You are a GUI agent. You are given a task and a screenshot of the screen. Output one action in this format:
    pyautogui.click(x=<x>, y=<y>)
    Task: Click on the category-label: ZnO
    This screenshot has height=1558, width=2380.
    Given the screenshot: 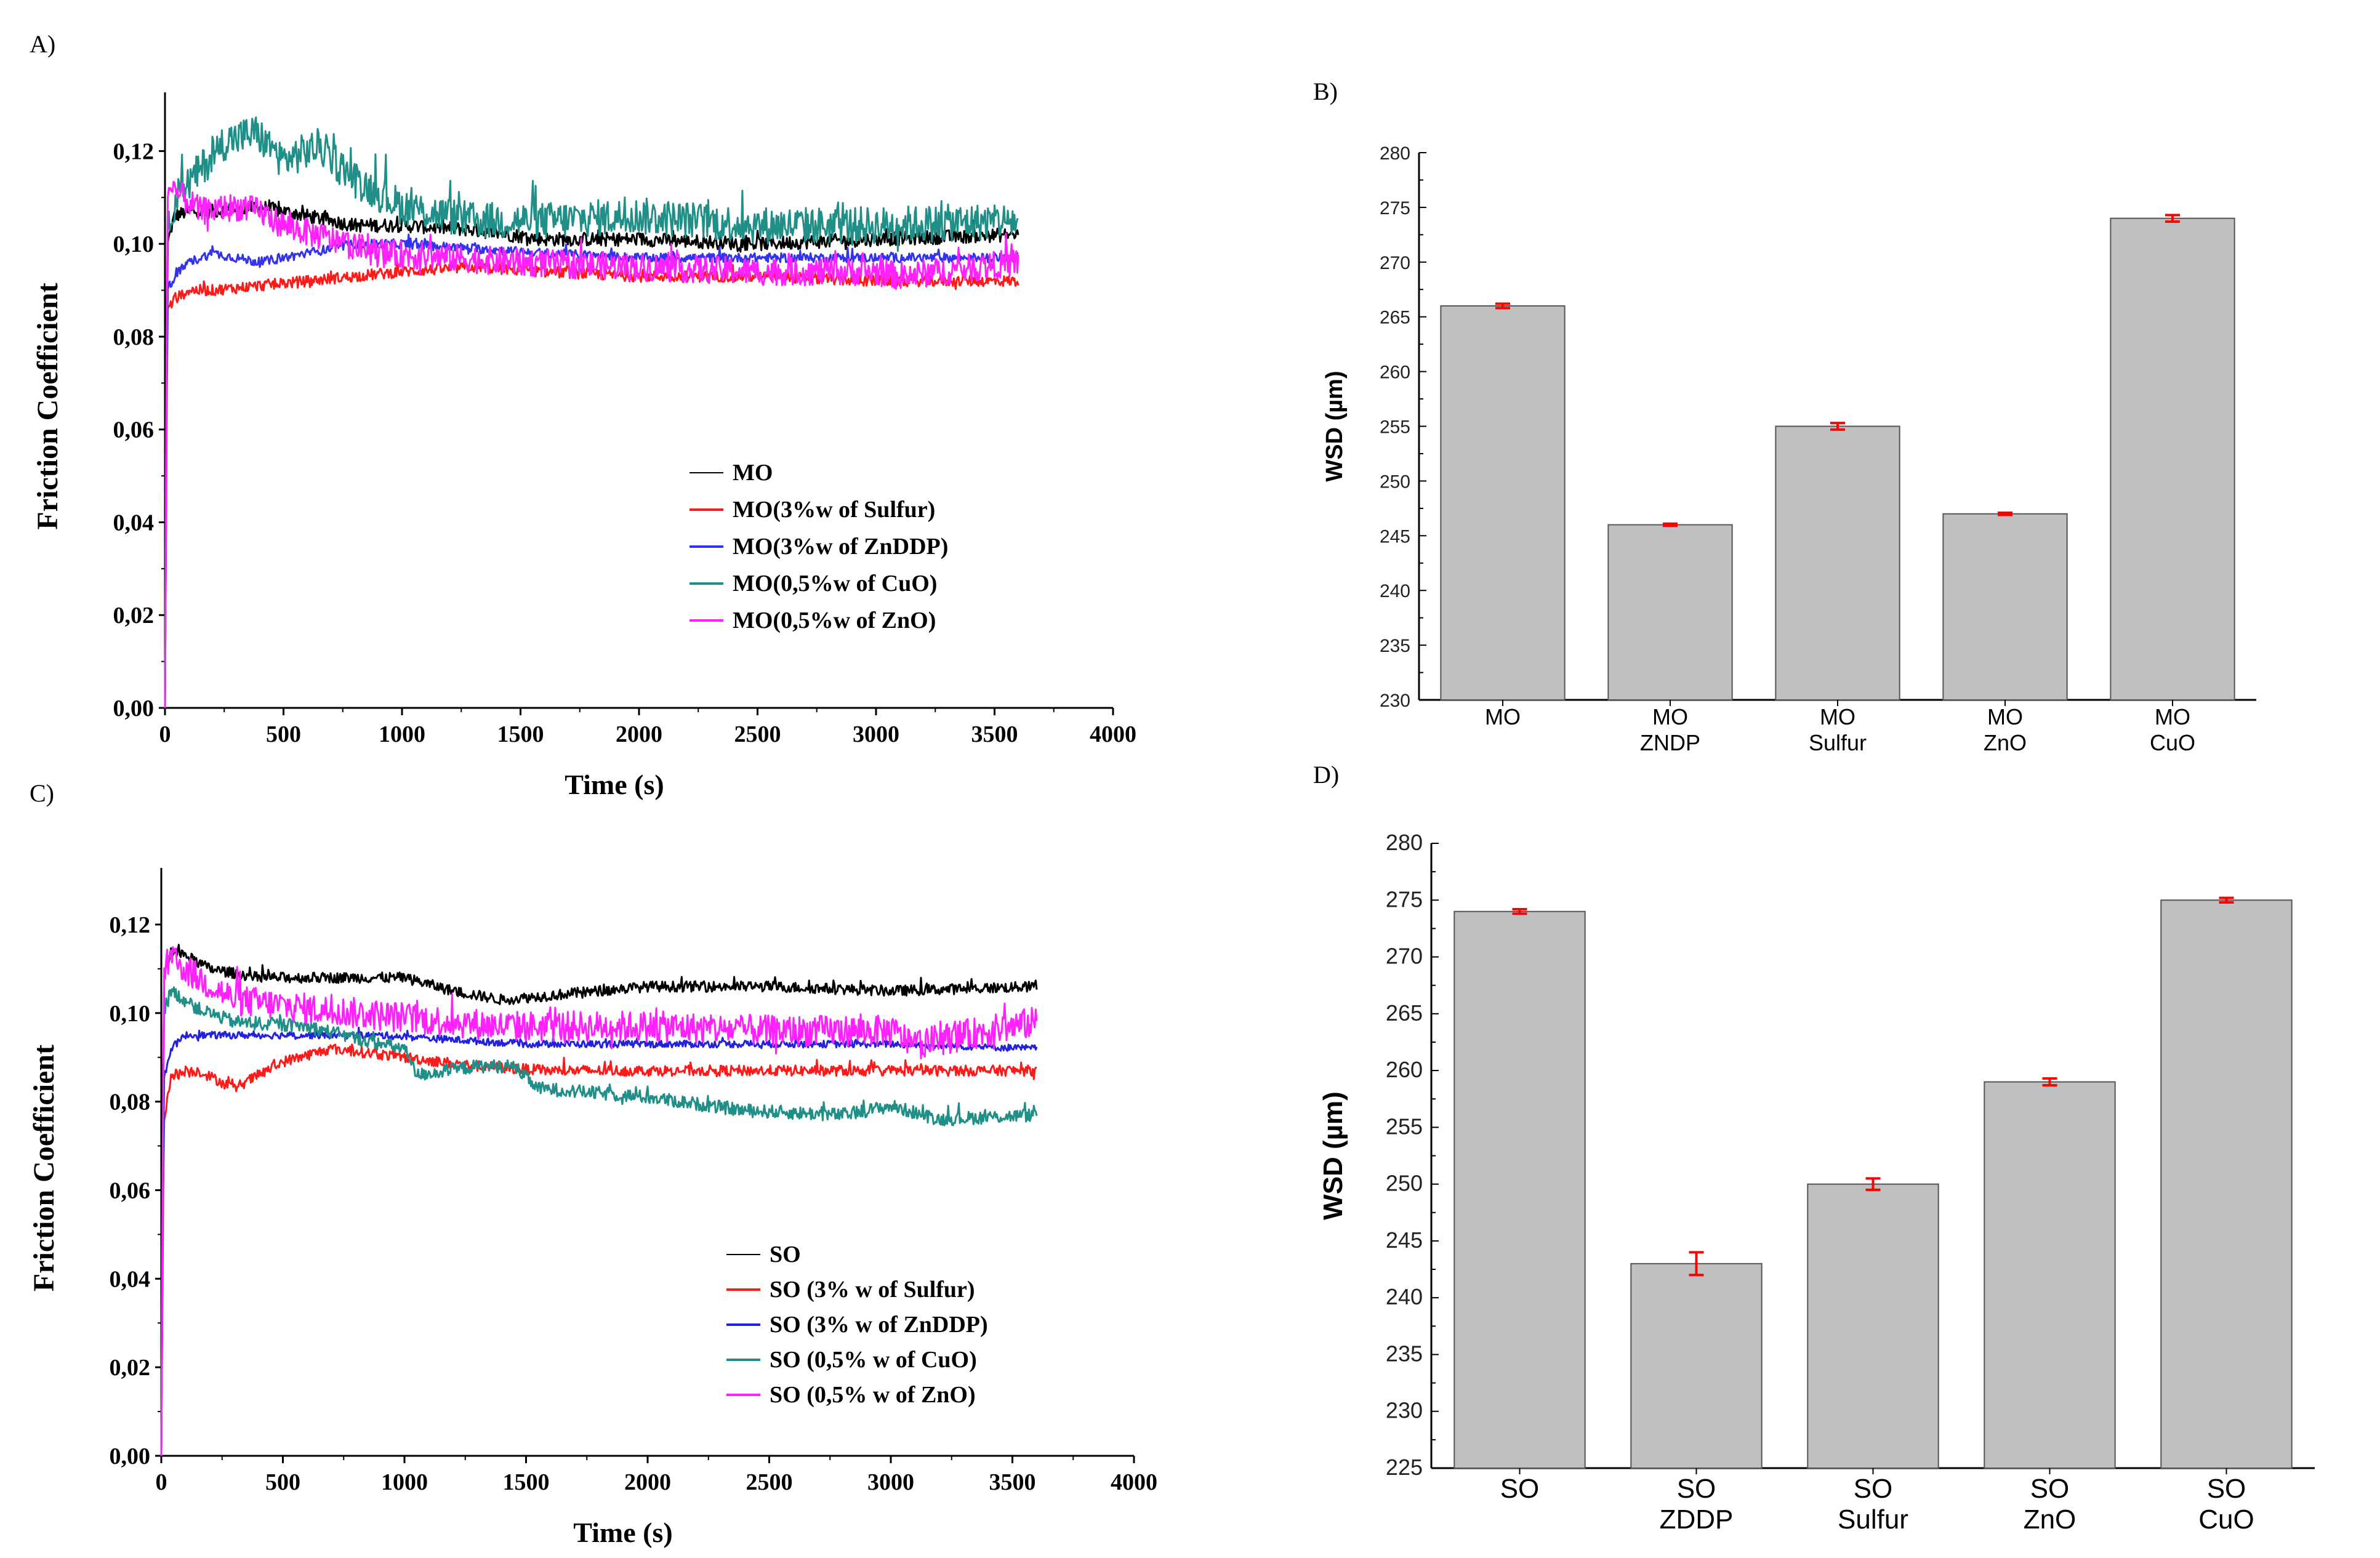 What is the action you would take?
    pyautogui.click(x=2050, y=1519)
    